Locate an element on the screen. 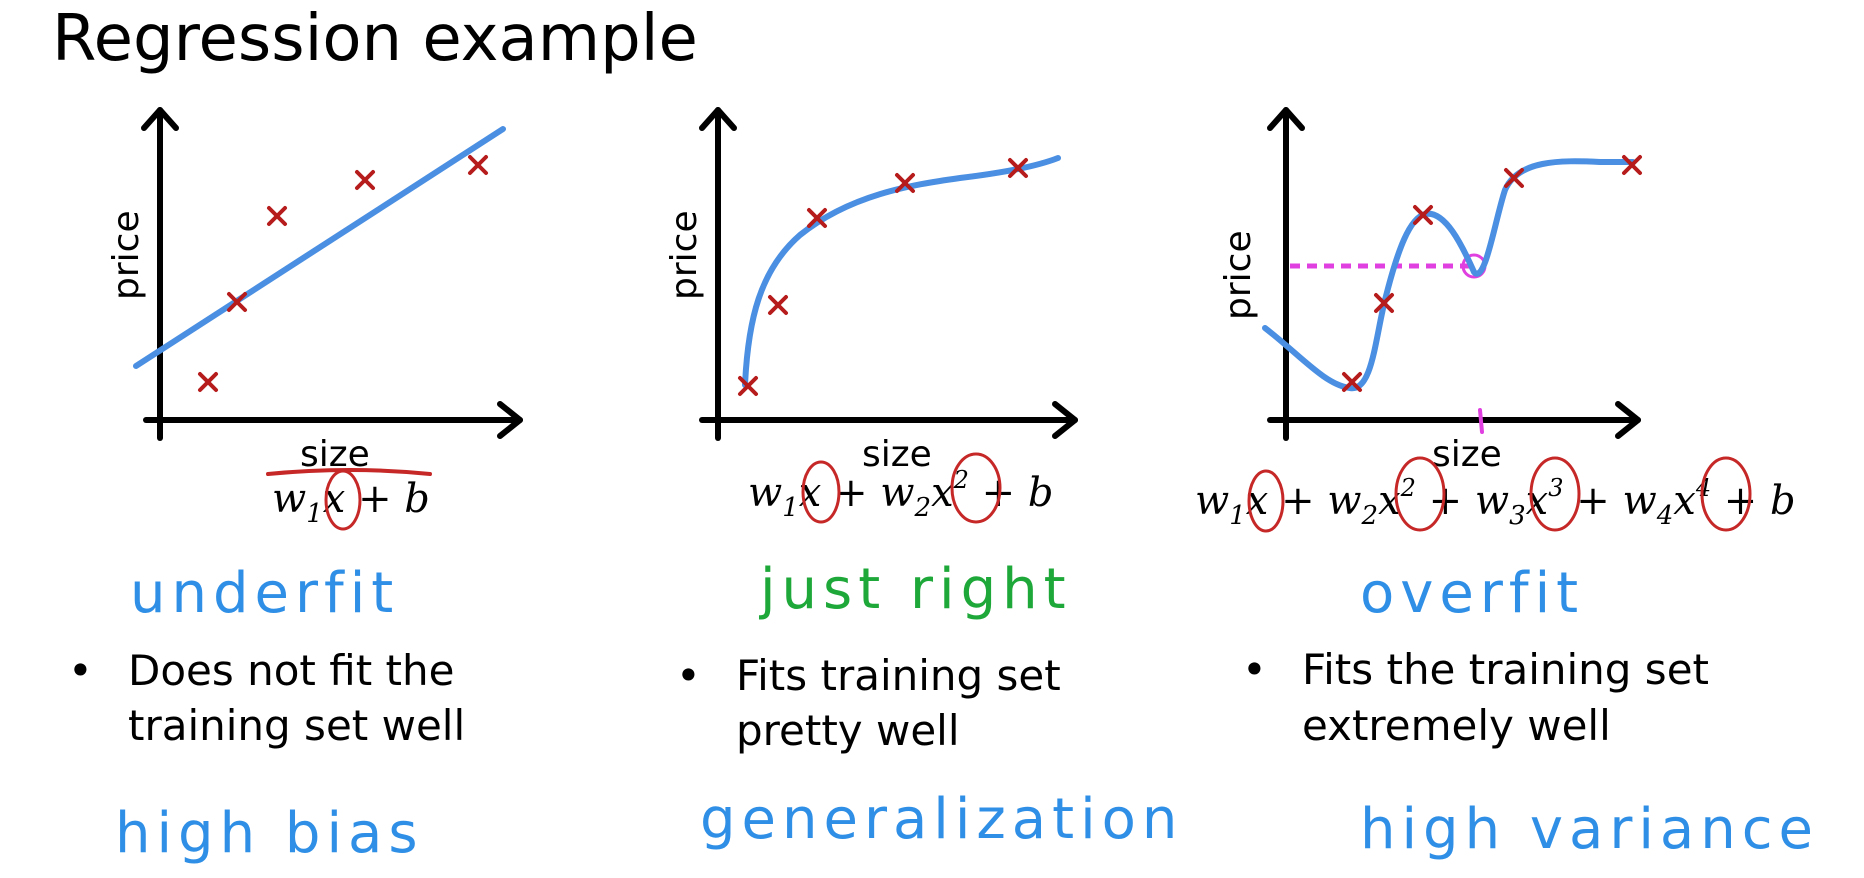  formula-just-right: w1x + w2x2 + b is located at coordinates (901, 494).